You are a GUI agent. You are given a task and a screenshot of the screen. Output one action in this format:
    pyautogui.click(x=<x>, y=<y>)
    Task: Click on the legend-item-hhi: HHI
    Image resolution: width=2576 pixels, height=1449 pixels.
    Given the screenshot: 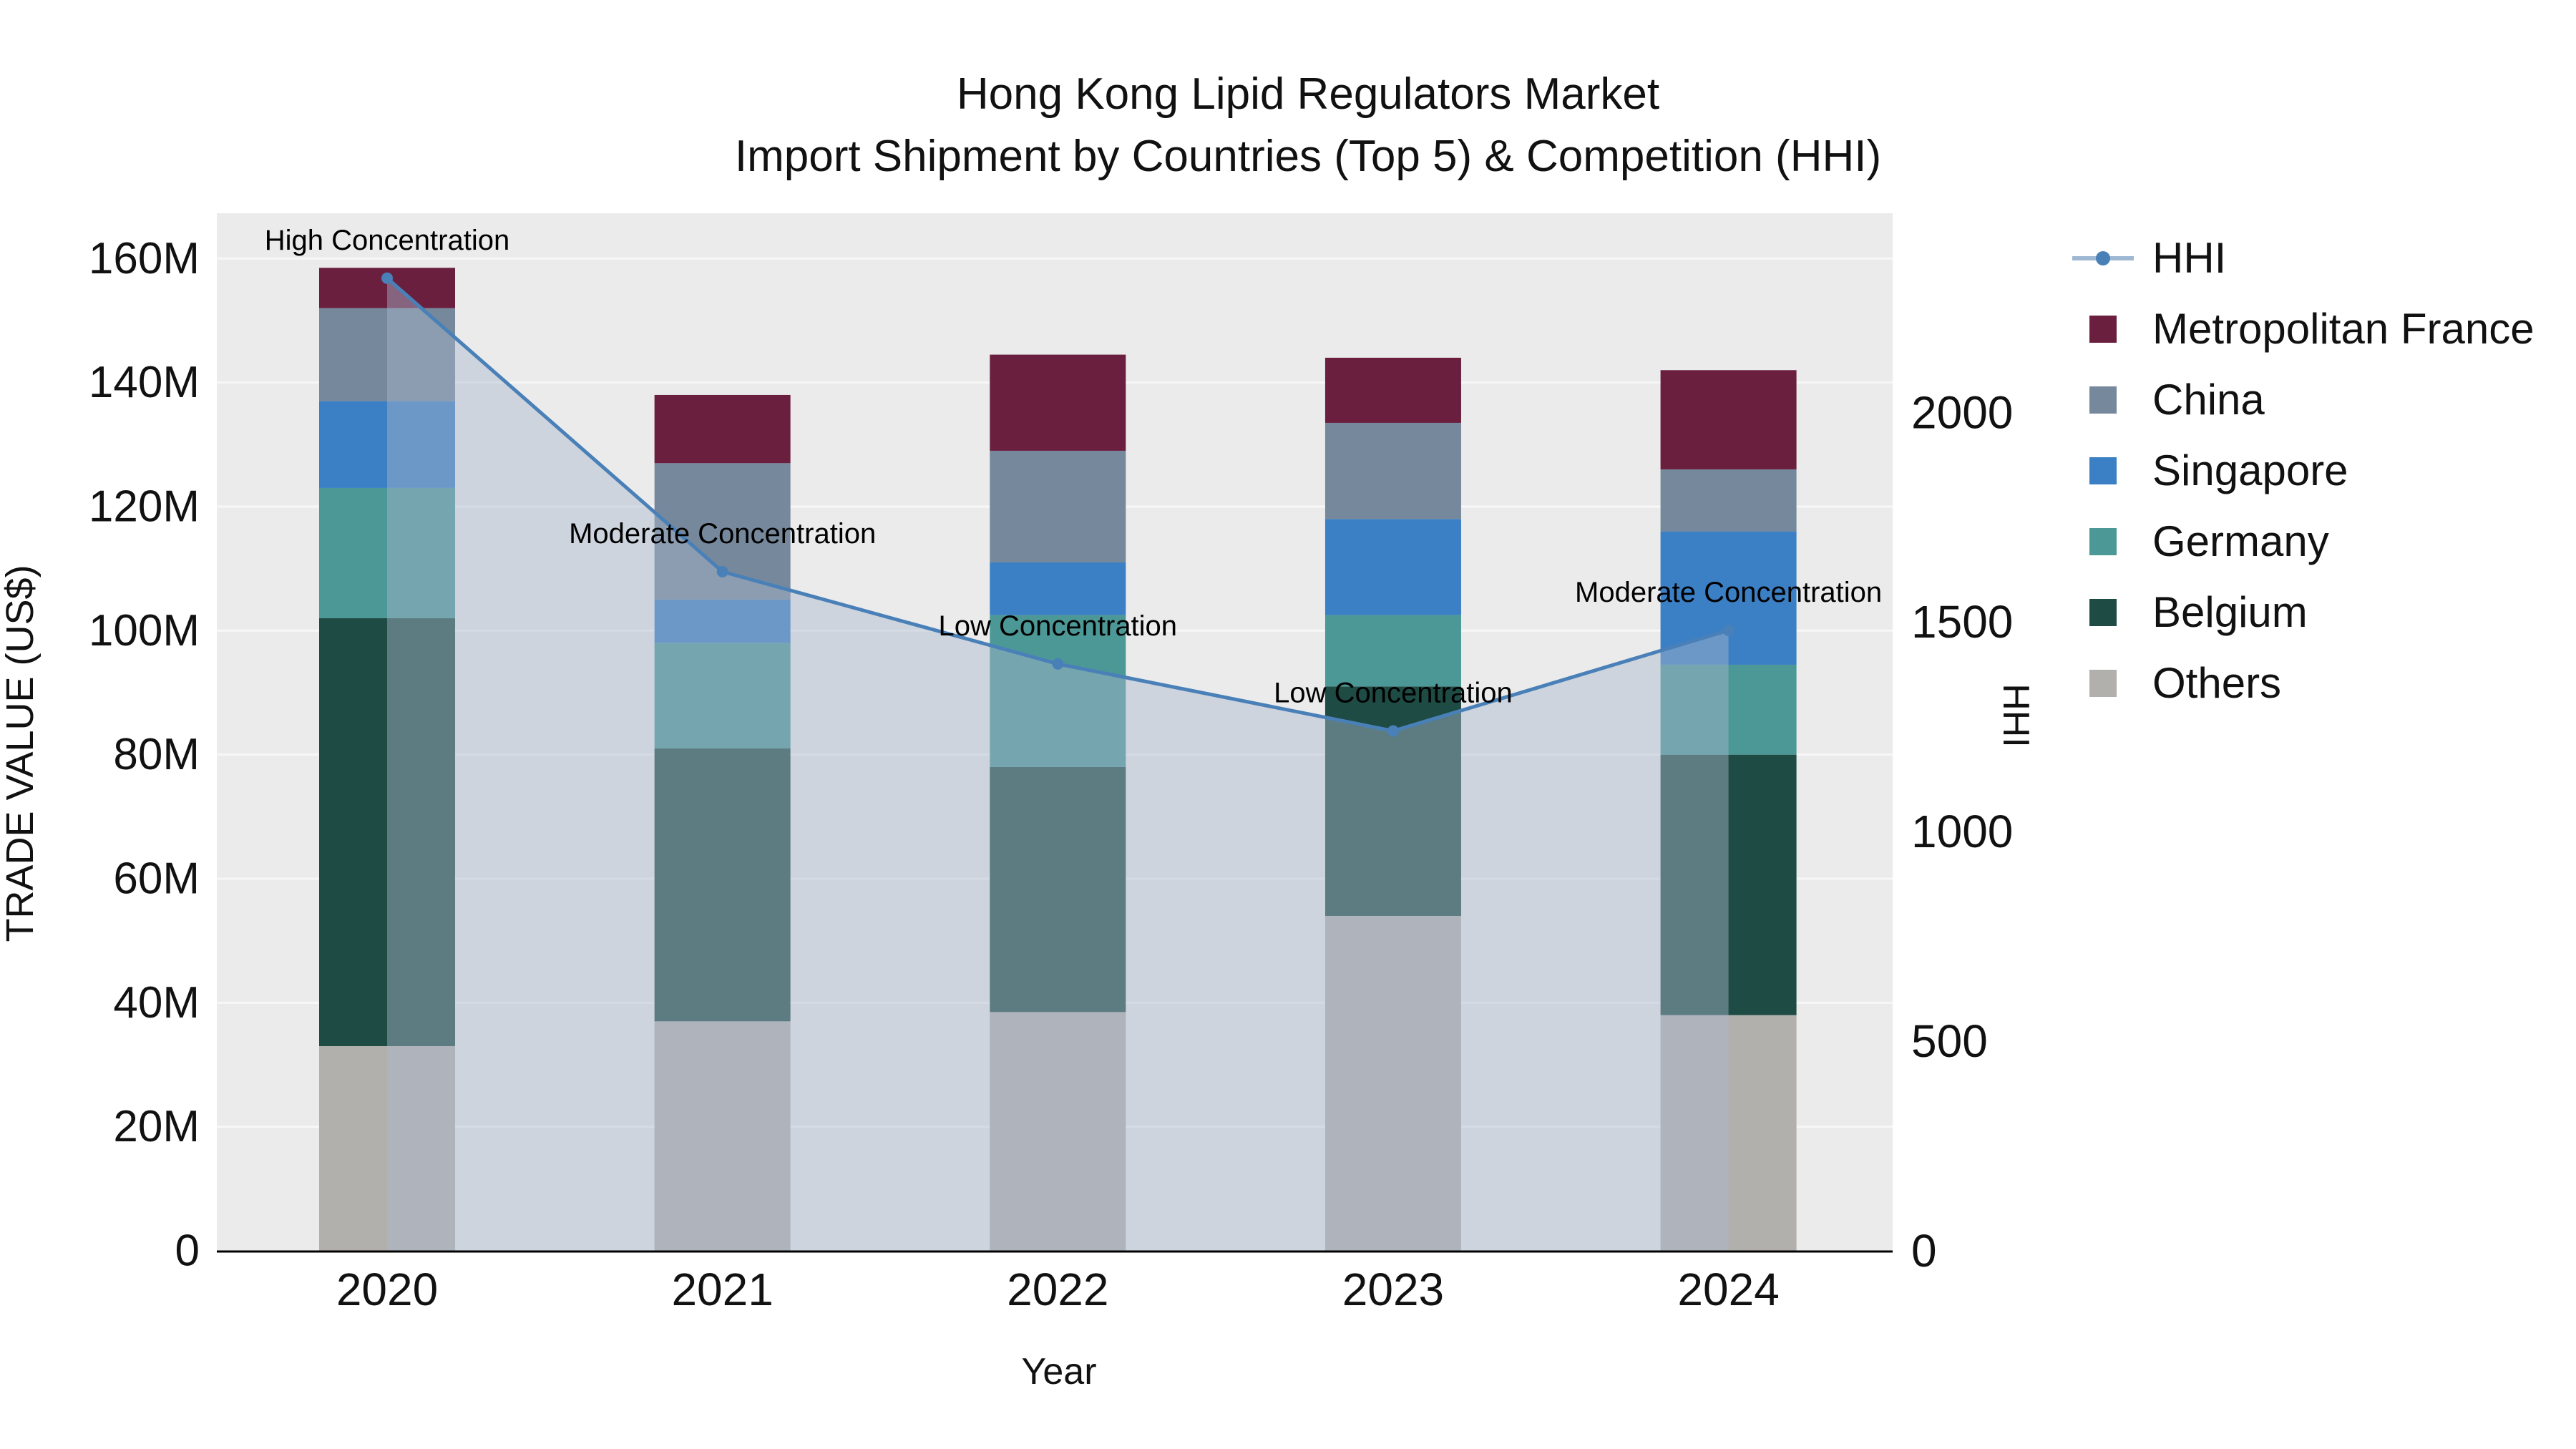 What is the action you would take?
    pyautogui.click(x=2303, y=258)
    